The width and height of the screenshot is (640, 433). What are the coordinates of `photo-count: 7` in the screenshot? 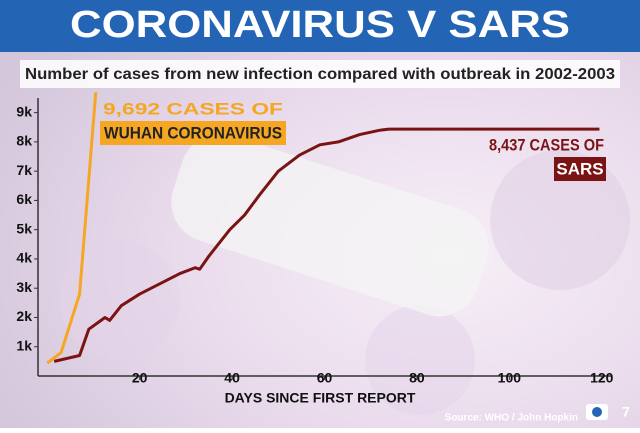 It's located at (626, 412).